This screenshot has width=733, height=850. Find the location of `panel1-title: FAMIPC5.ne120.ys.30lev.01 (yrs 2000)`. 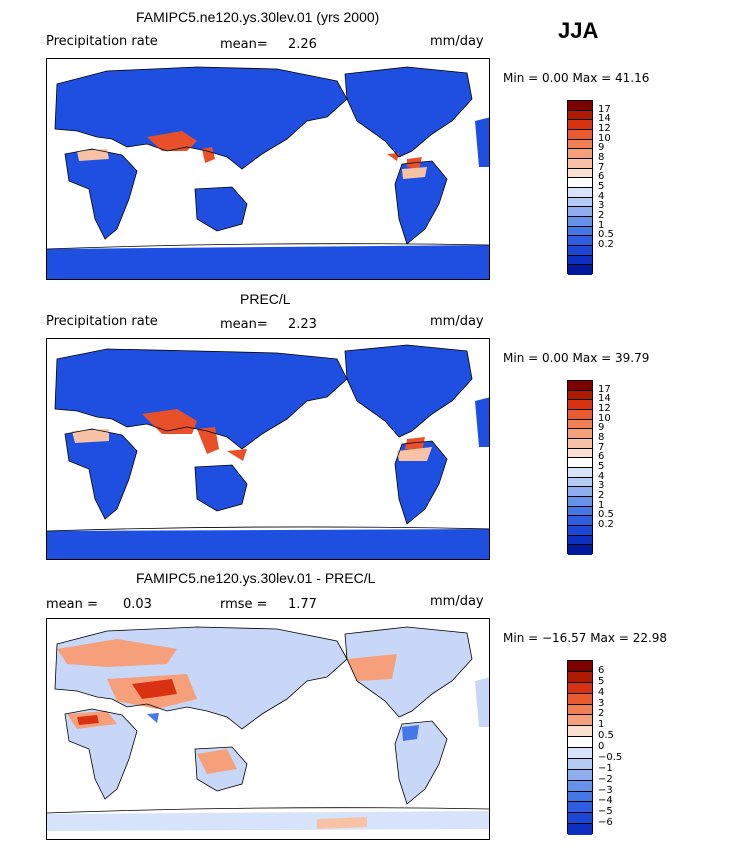

panel1-title: FAMIPC5.ne120.ys.30lev.01 (yrs 2000) is located at coordinates (258, 17).